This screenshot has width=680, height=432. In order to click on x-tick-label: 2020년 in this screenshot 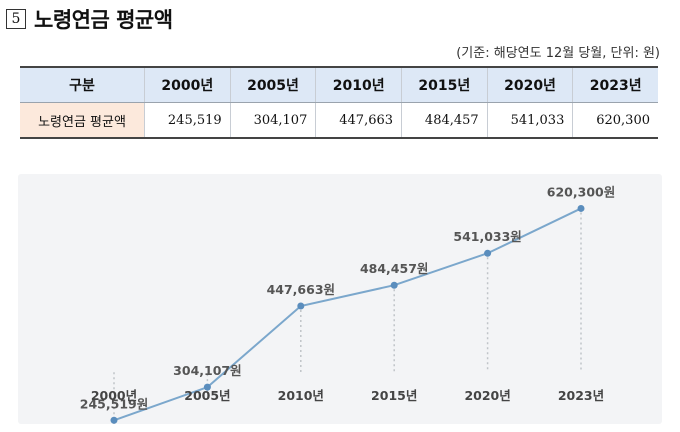, I will do `click(487, 395)`.